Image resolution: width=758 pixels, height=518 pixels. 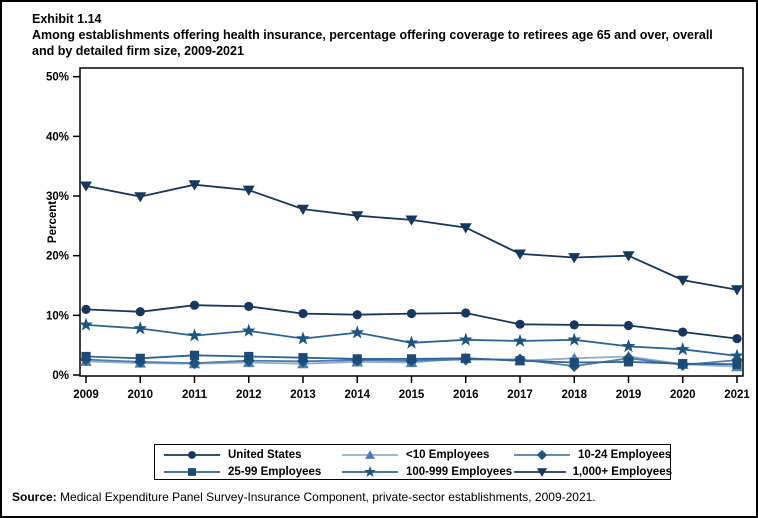 What do you see at coordinates (427, 455) in the screenshot?
I see `legend-item--10-employees: <10 Employees` at bounding box center [427, 455].